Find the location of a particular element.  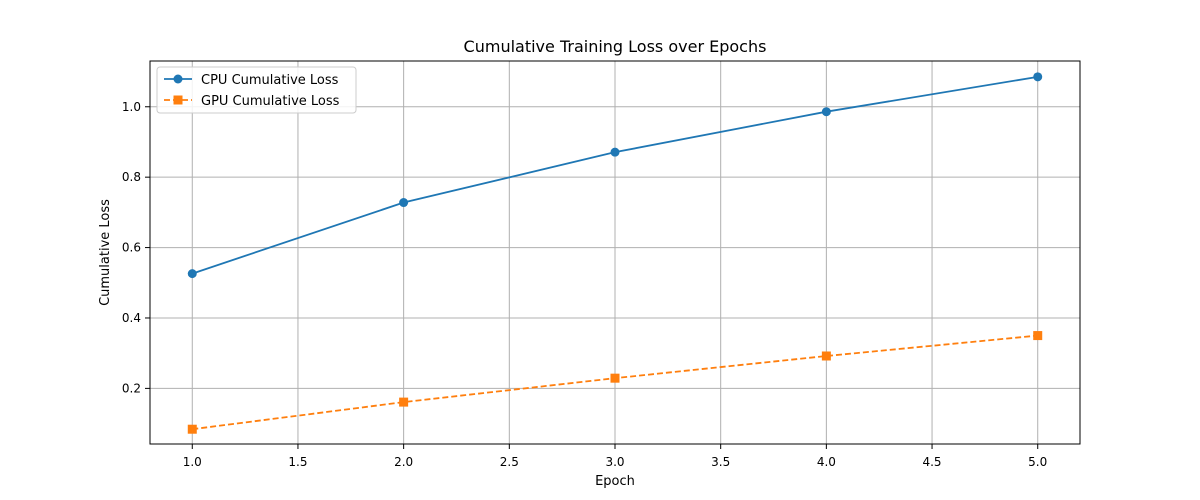

legend-box is located at coordinates (256, 90).